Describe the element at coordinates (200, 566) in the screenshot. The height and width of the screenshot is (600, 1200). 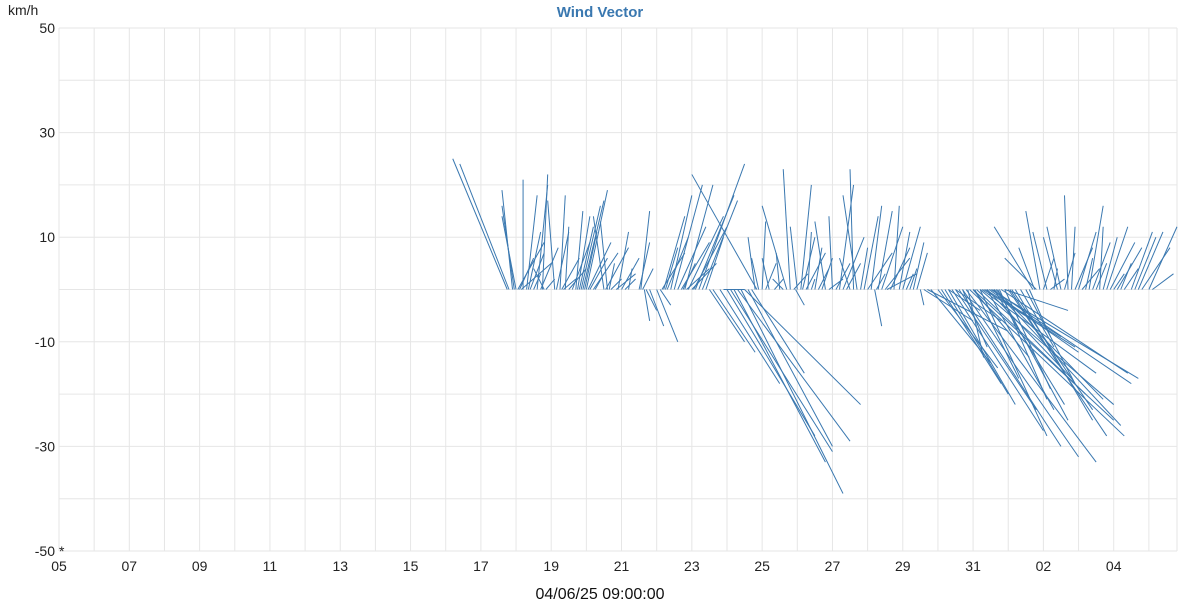
I see `x-tick-label: 09` at that location.